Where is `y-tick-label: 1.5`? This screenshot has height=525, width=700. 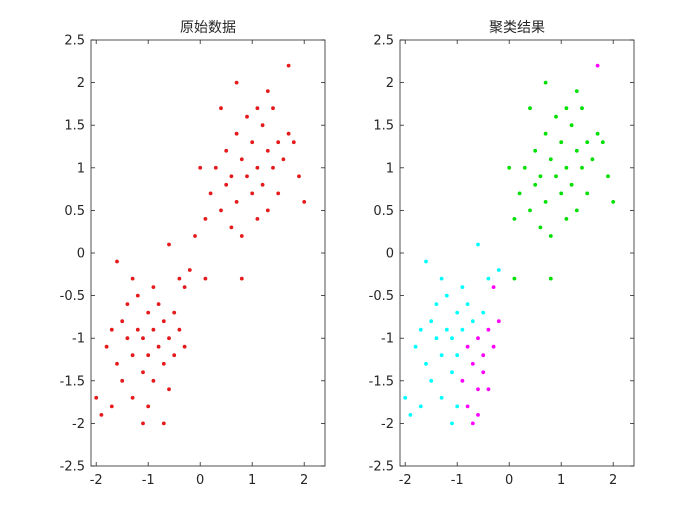 y-tick-label: 1.5 is located at coordinates (74, 126).